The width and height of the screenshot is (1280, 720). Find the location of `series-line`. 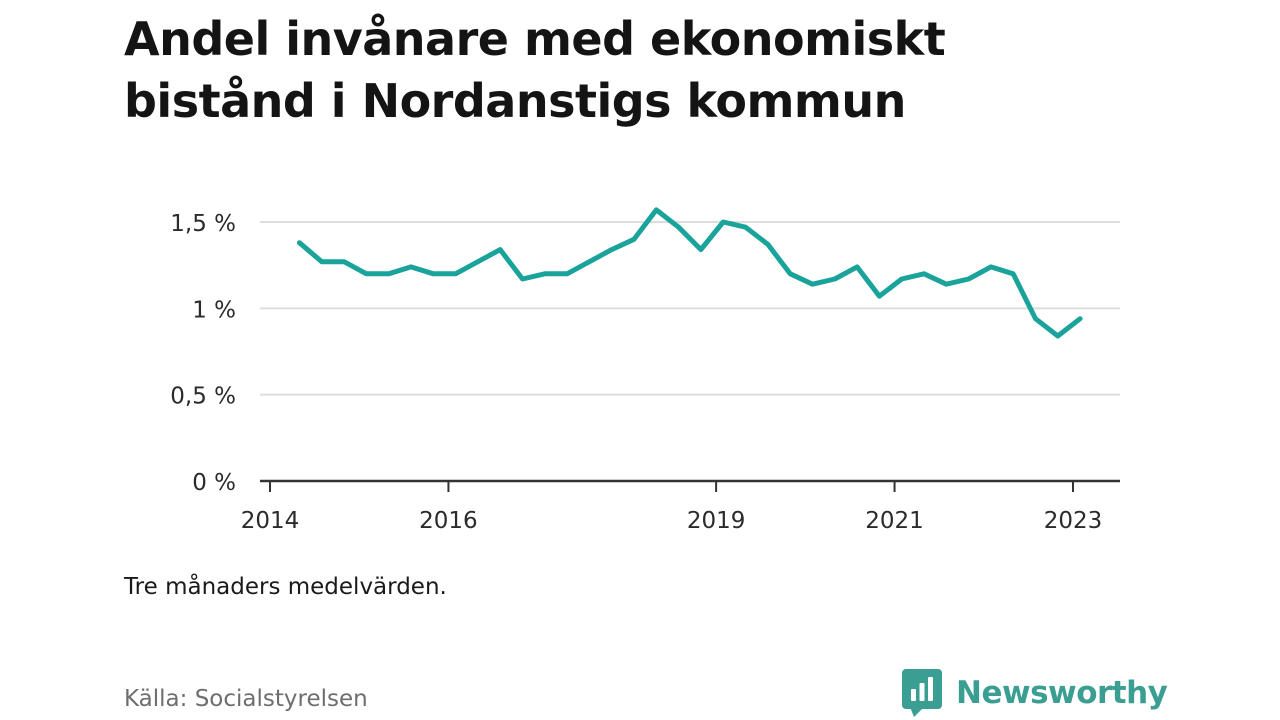

series-line is located at coordinates (689, 273).